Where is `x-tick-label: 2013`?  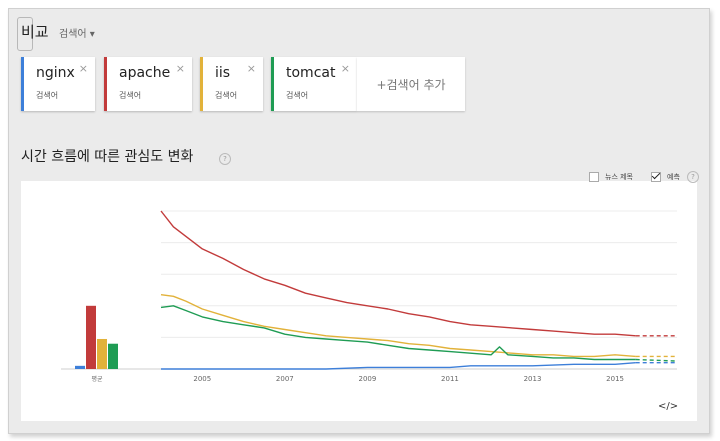
x-tick-label: 2013 is located at coordinates (533, 379).